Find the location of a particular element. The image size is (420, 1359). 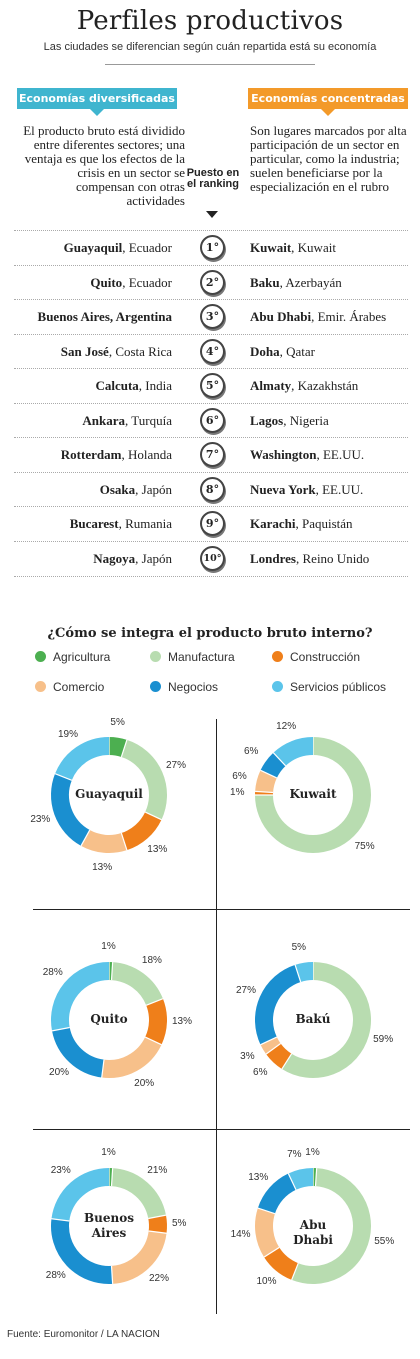

donut-percent-label: 18% is located at coordinates (151, 960).